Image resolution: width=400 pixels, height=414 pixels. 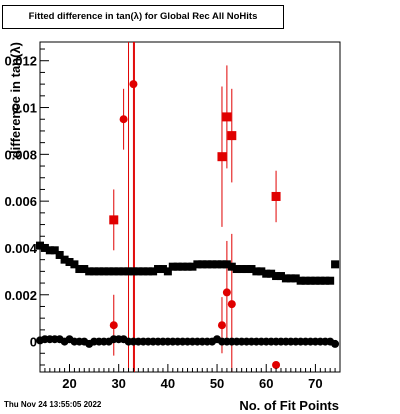 What do you see at coordinates (20, 61) in the screenshot?
I see `y-tick-label: 0.012` at bounding box center [20, 61].